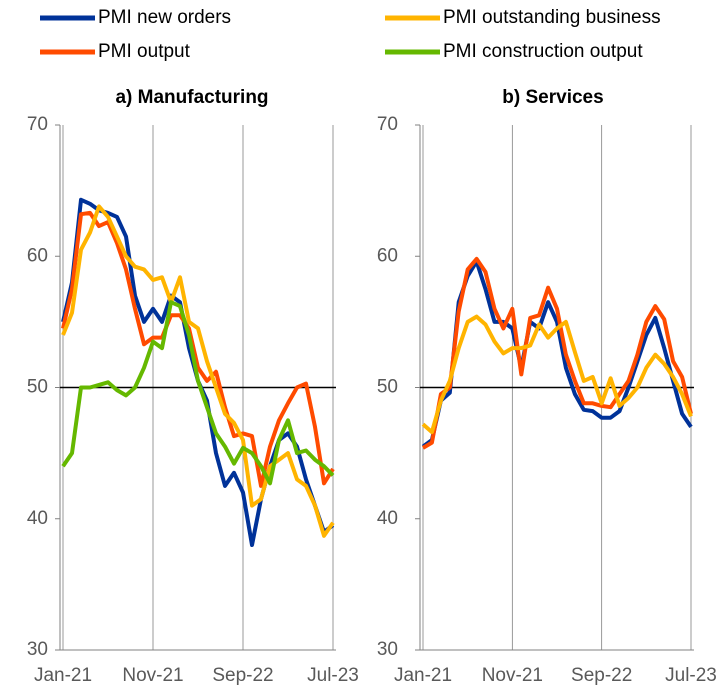 The height and width of the screenshot is (691, 723). I want to click on legend-label: PMI output, so click(144, 51).